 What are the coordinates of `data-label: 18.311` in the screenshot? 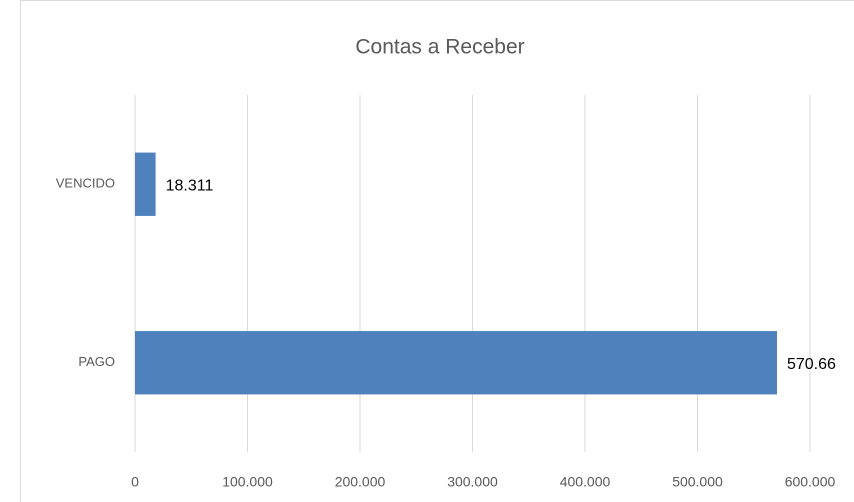 It's located at (190, 185).